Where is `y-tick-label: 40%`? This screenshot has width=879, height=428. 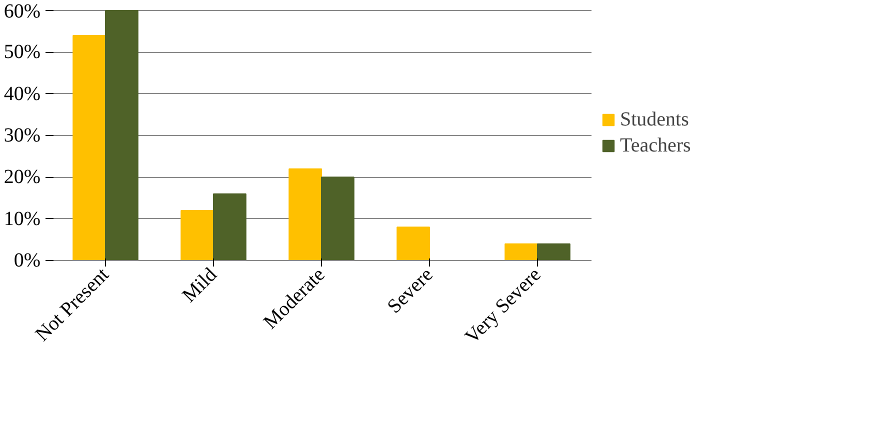 y-tick-label: 40% is located at coordinates (22, 93).